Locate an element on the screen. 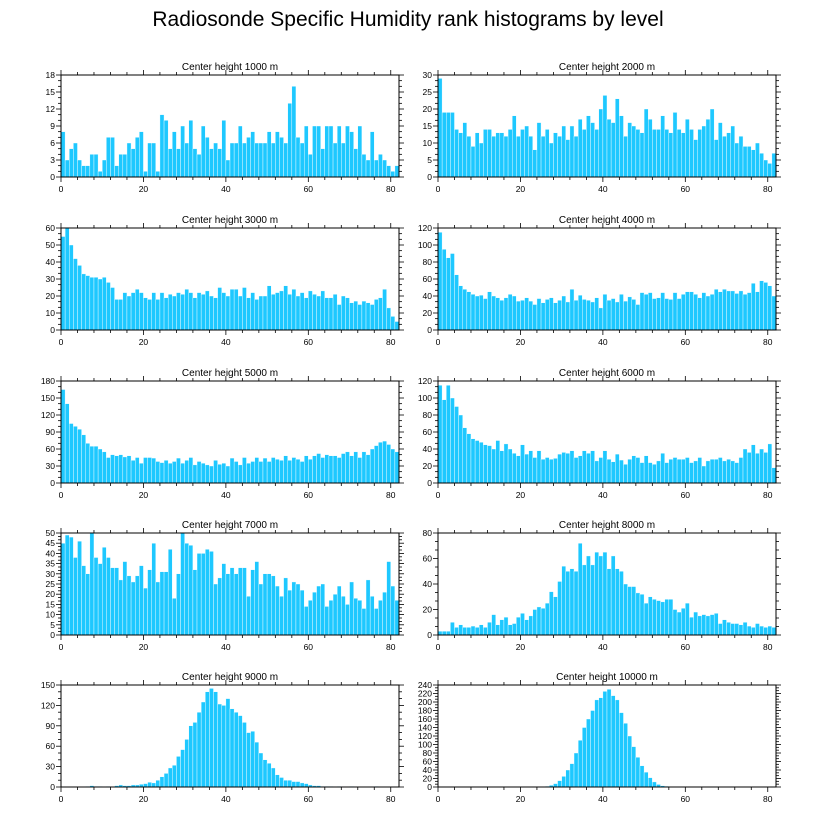  y-tick-label: 20 is located at coordinates (428, 313).